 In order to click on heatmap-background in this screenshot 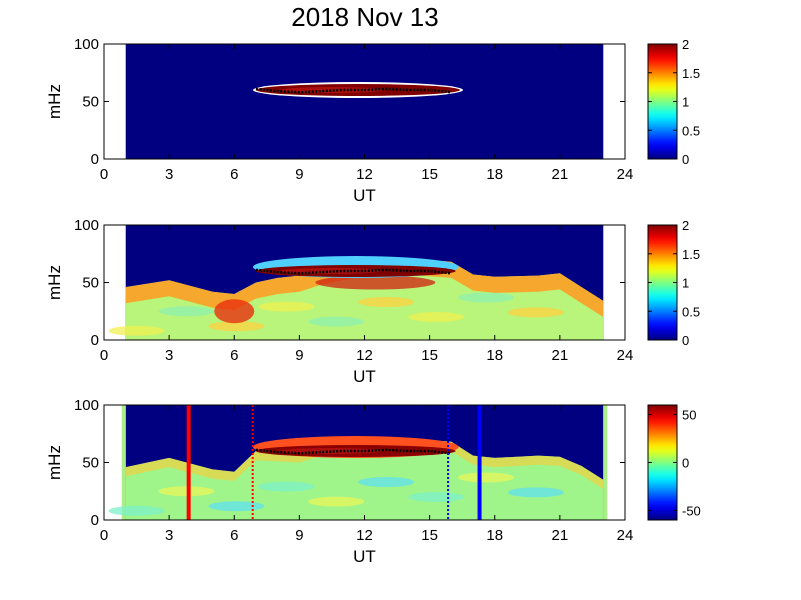, I will do `click(364, 101)`.